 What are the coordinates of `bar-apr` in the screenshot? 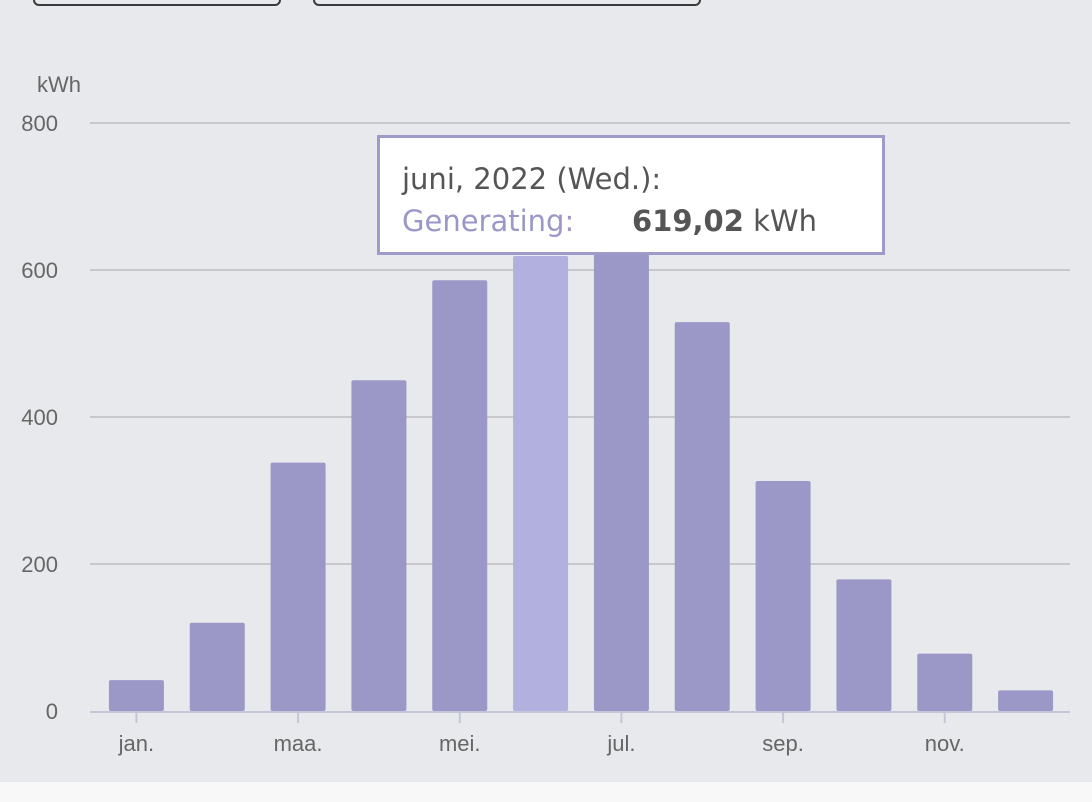 It's located at (379, 545).